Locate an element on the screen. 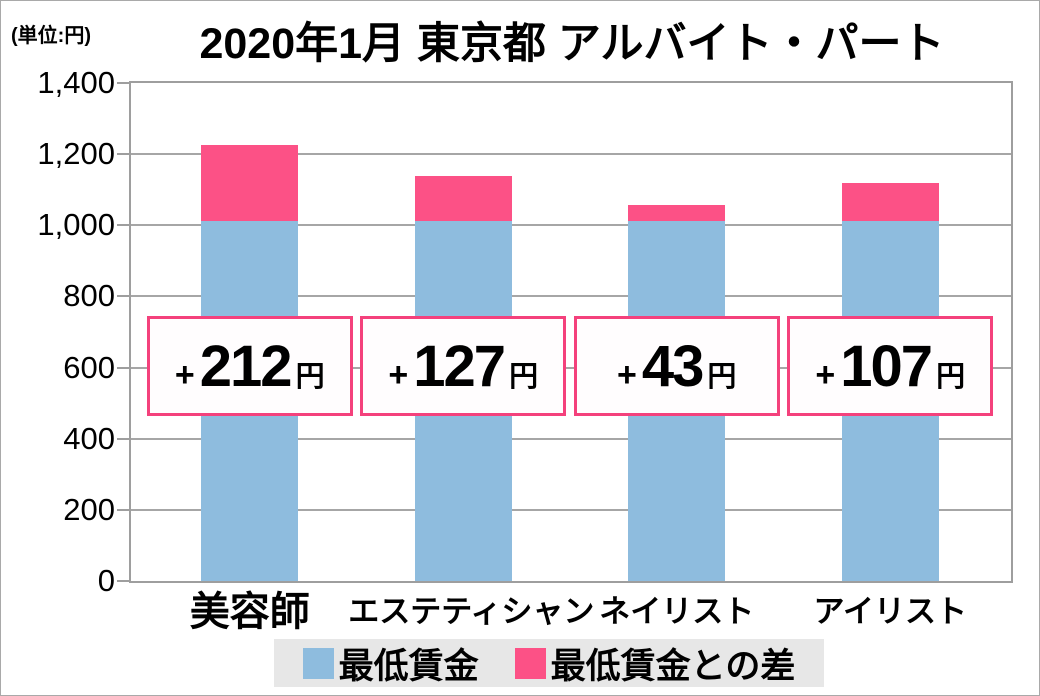  annotation-plus-0: + is located at coordinates (184, 375).